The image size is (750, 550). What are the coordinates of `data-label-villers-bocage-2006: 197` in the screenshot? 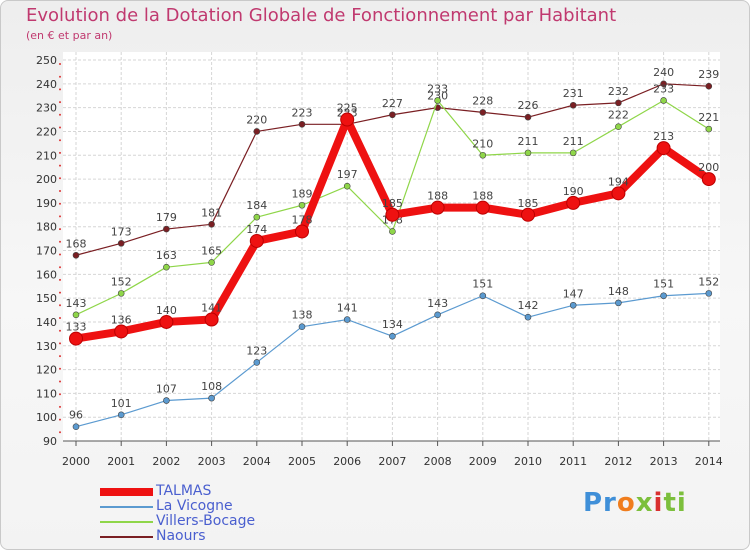 It's located at (347, 174).